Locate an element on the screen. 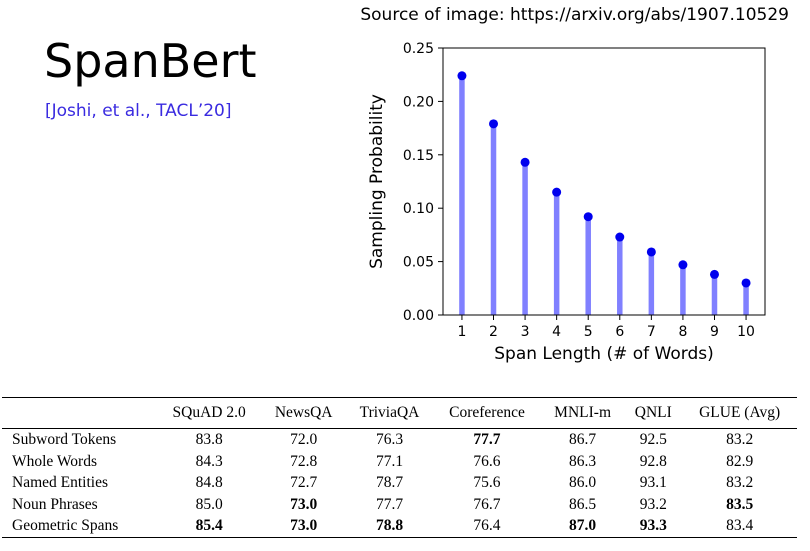 This screenshot has height=551, width=810. row-label: Subword Tokens is located at coordinates (64, 439).